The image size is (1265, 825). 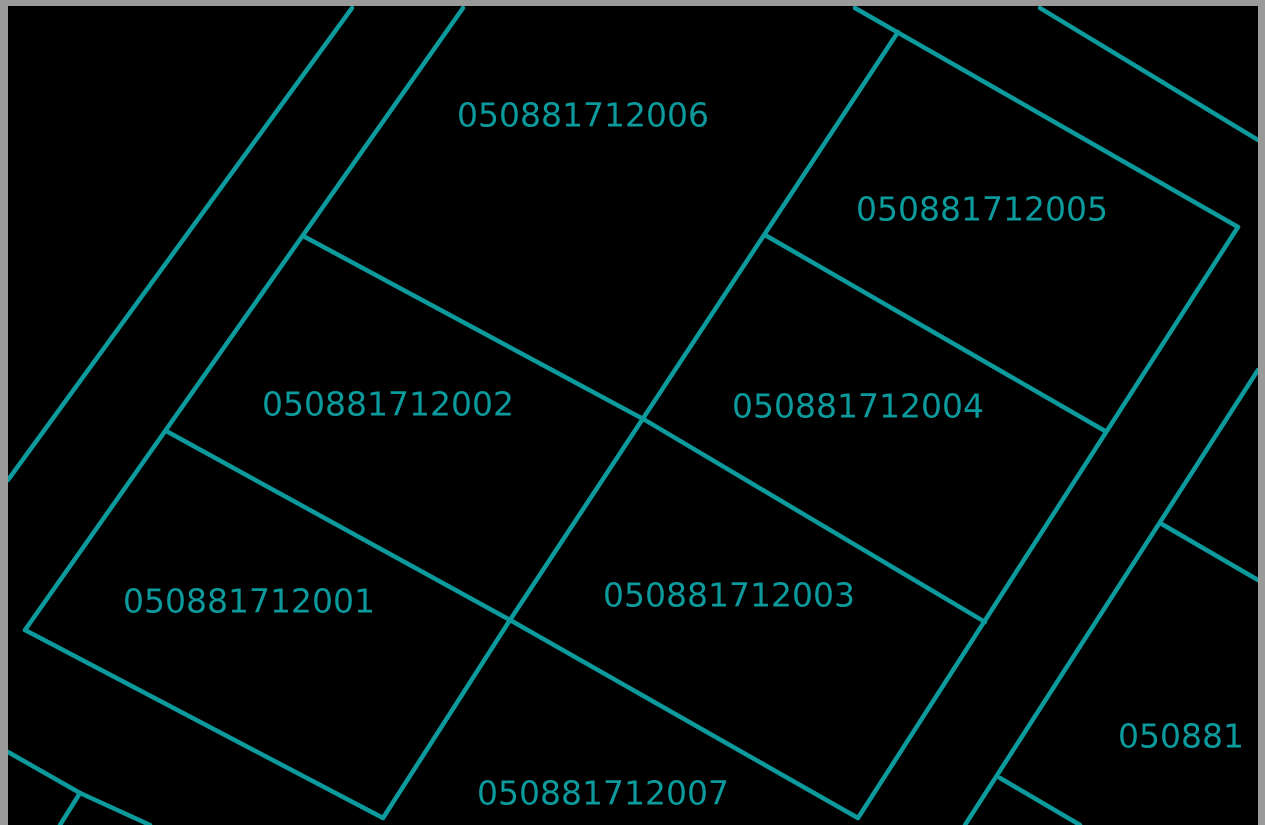 I want to click on parcel-label-p-edge: 050881, so click(x=1181, y=736).